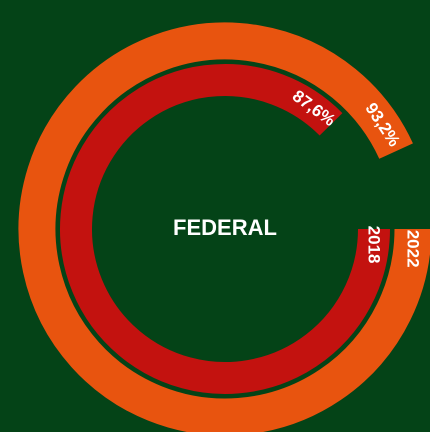 The height and width of the screenshot is (432, 430). I want to click on center-label: FEDERAL, so click(225, 227).